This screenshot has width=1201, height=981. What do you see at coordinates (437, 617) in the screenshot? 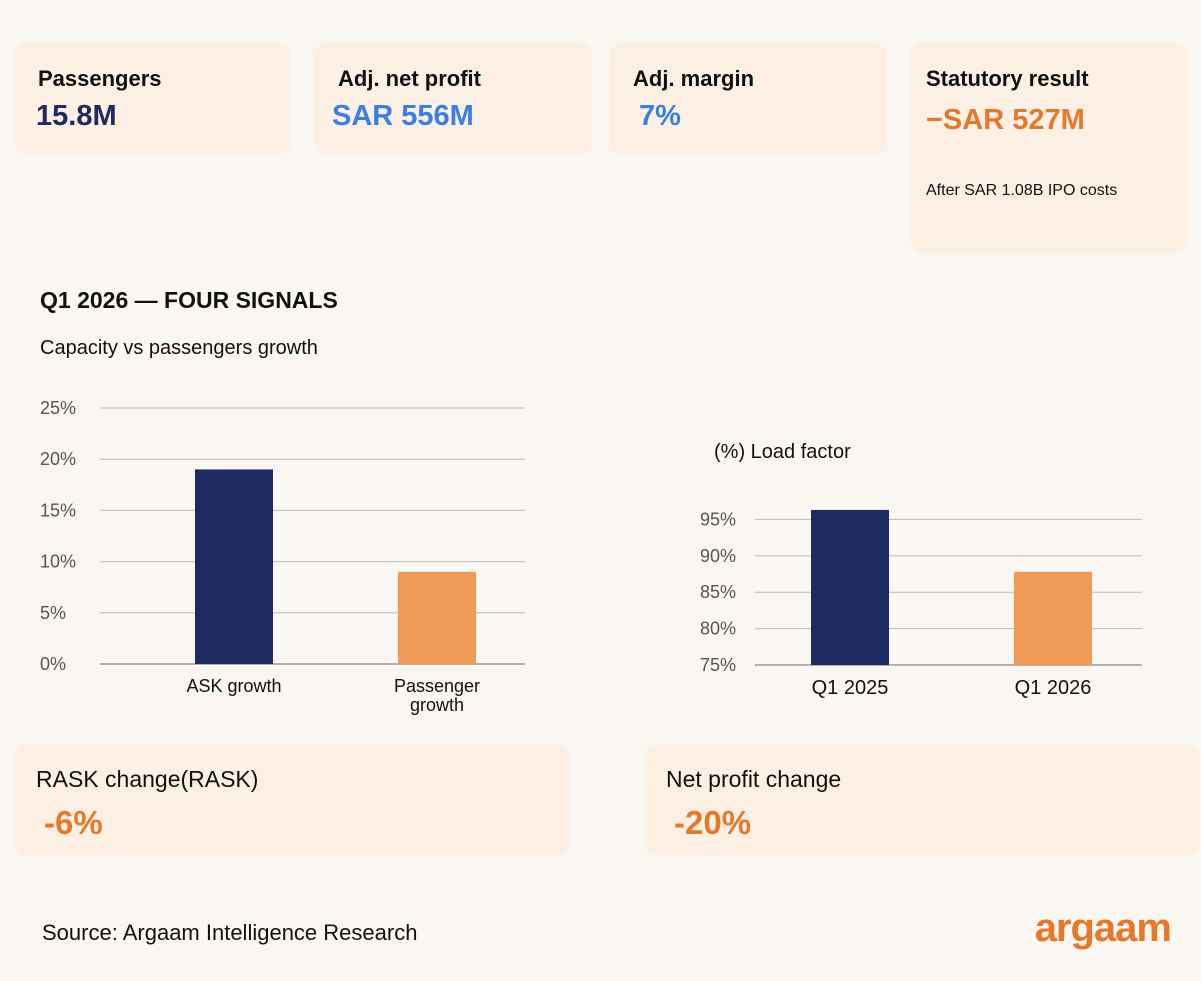
I see `bar-passenger-growth` at bounding box center [437, 617].